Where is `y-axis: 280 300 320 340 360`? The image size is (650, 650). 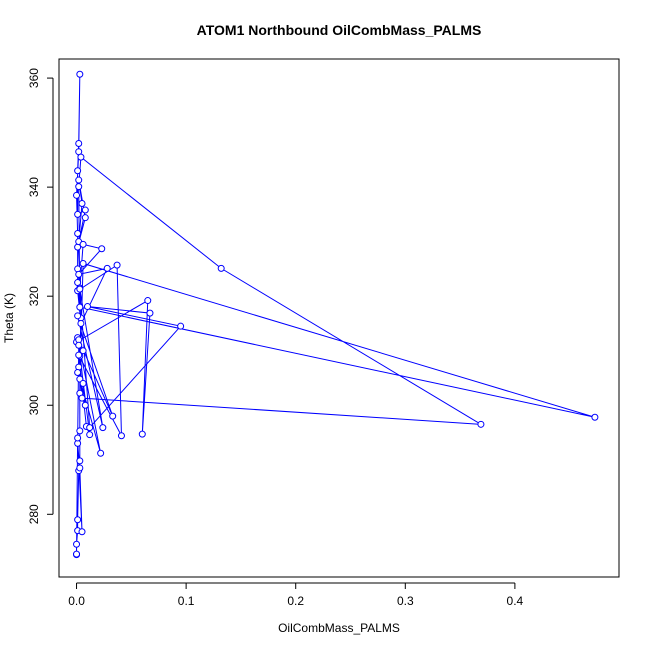 y-axis: 280 300 320 340 360 is located at coordinates (40, 296).